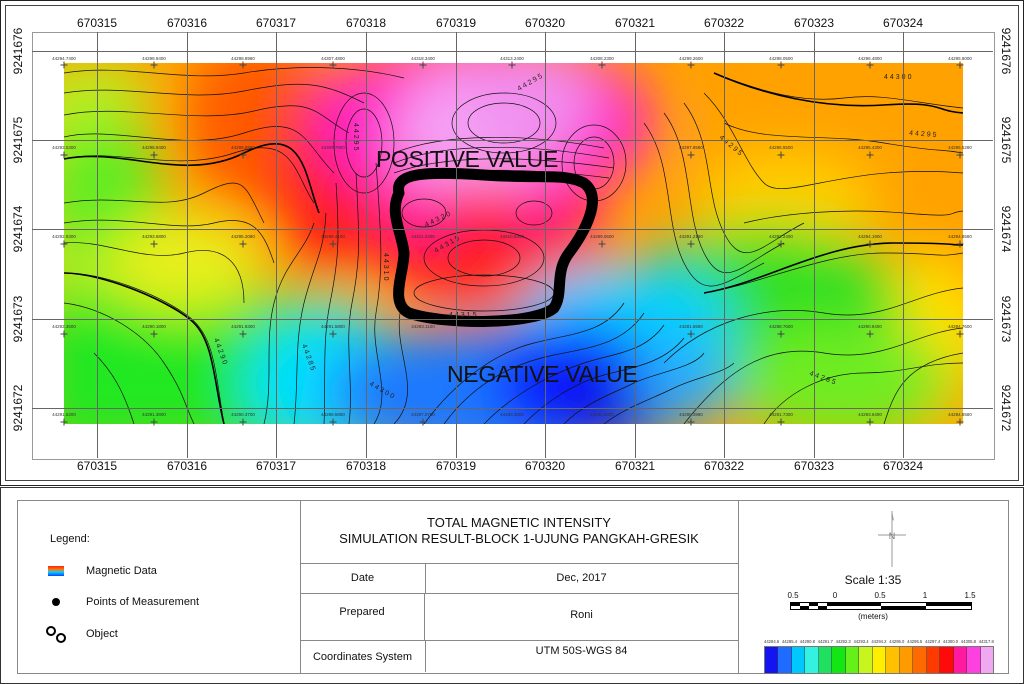 This screenshot has height=684, width=1024. I want to click on station-value: 44291.7300, so click(781, 414).